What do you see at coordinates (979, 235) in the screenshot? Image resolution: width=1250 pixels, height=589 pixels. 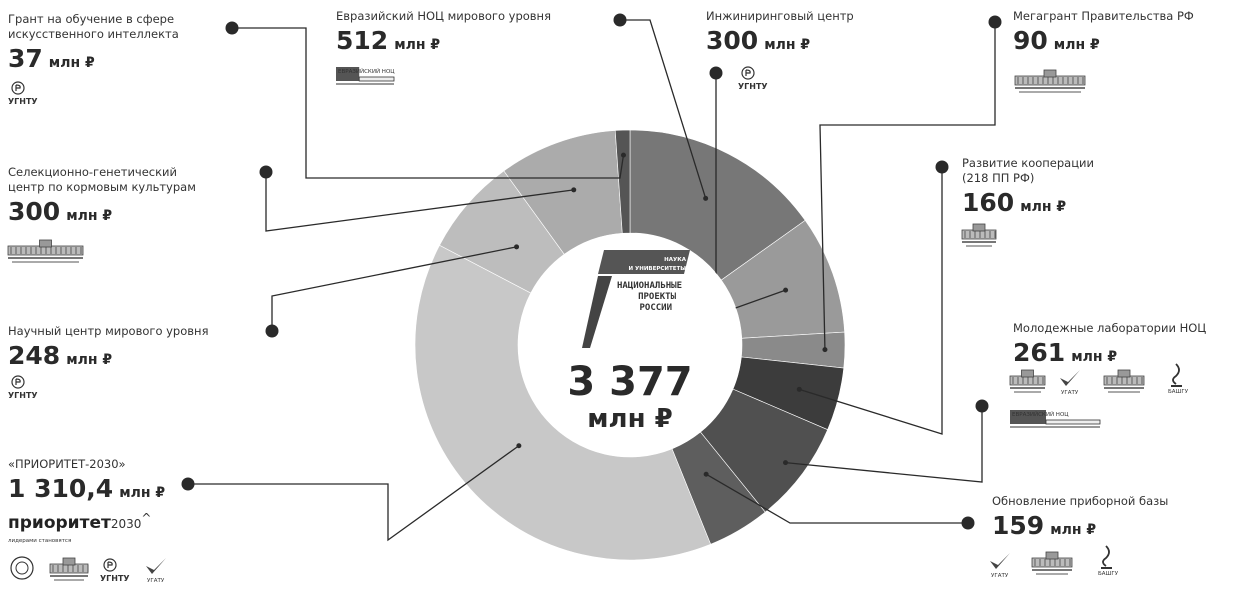 I see `coop-building-logo` at bounding box center [979, 235].